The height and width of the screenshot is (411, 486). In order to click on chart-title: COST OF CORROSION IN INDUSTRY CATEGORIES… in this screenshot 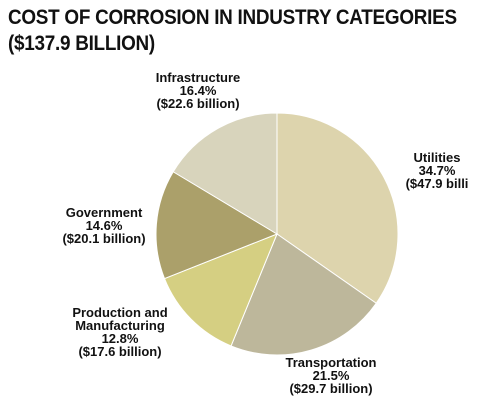, I will do `click(232, 31)`.